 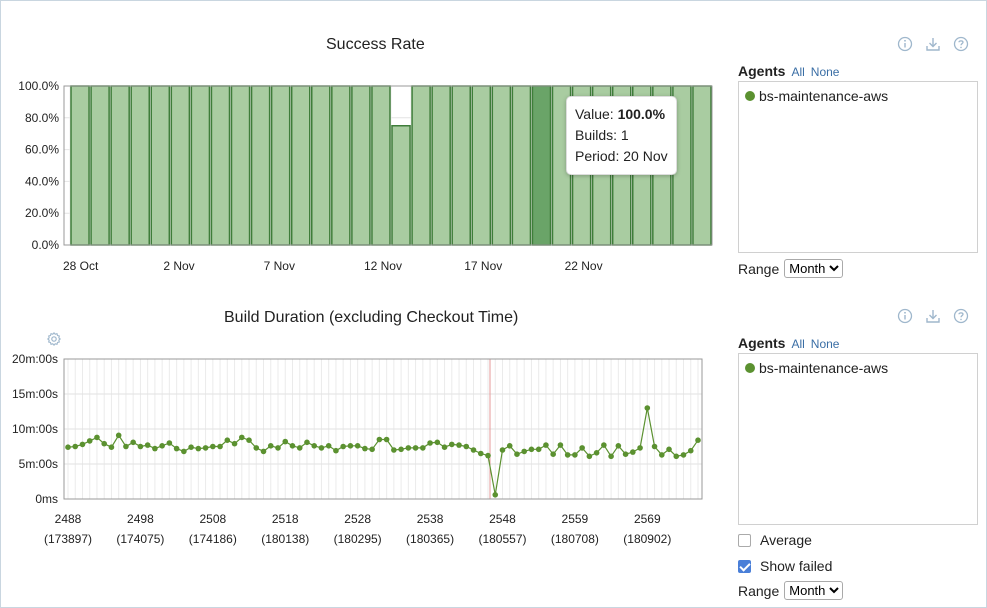 What do you see at coordinates (744, 540) in the screenshot?
I see `average-checkbox-box` at bounding box center [744, 540].